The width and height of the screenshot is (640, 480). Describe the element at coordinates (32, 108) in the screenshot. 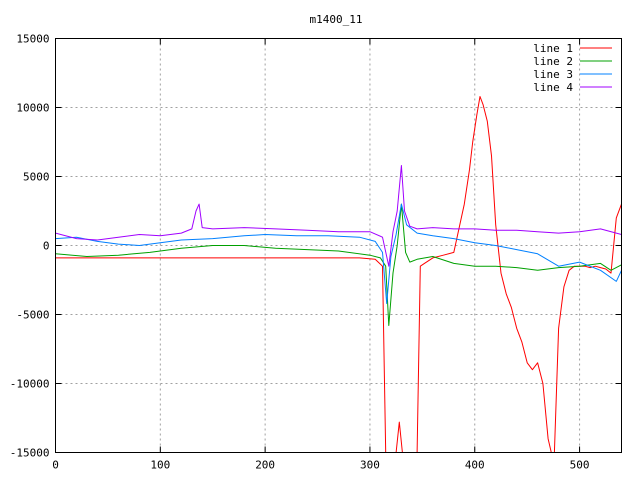

I see `y-tick-label: 10000` at that location.